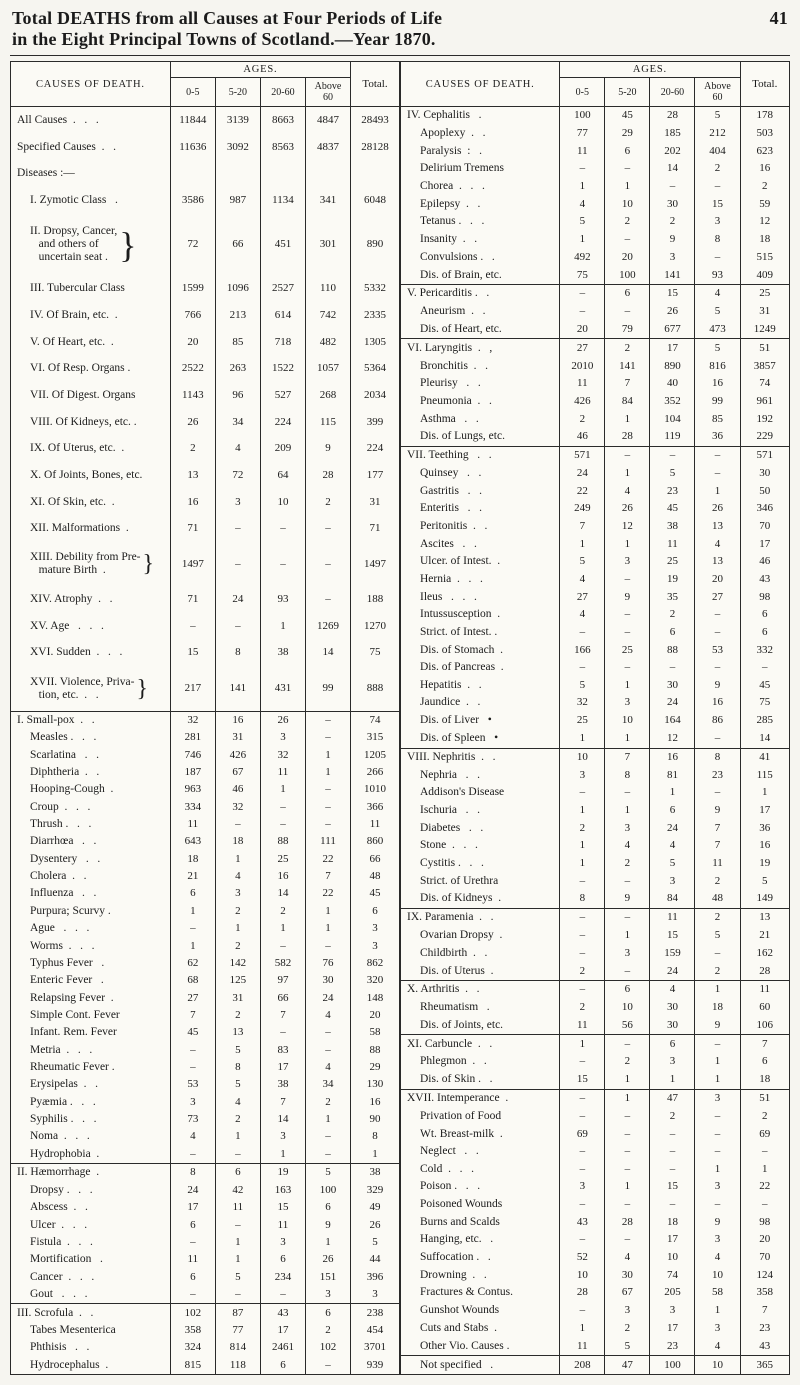 The height and width of the screenshot is (1385, 800). Describe the element at coordinates (582, 133) in the screenshot. I see `age-cell: 77` at that location.